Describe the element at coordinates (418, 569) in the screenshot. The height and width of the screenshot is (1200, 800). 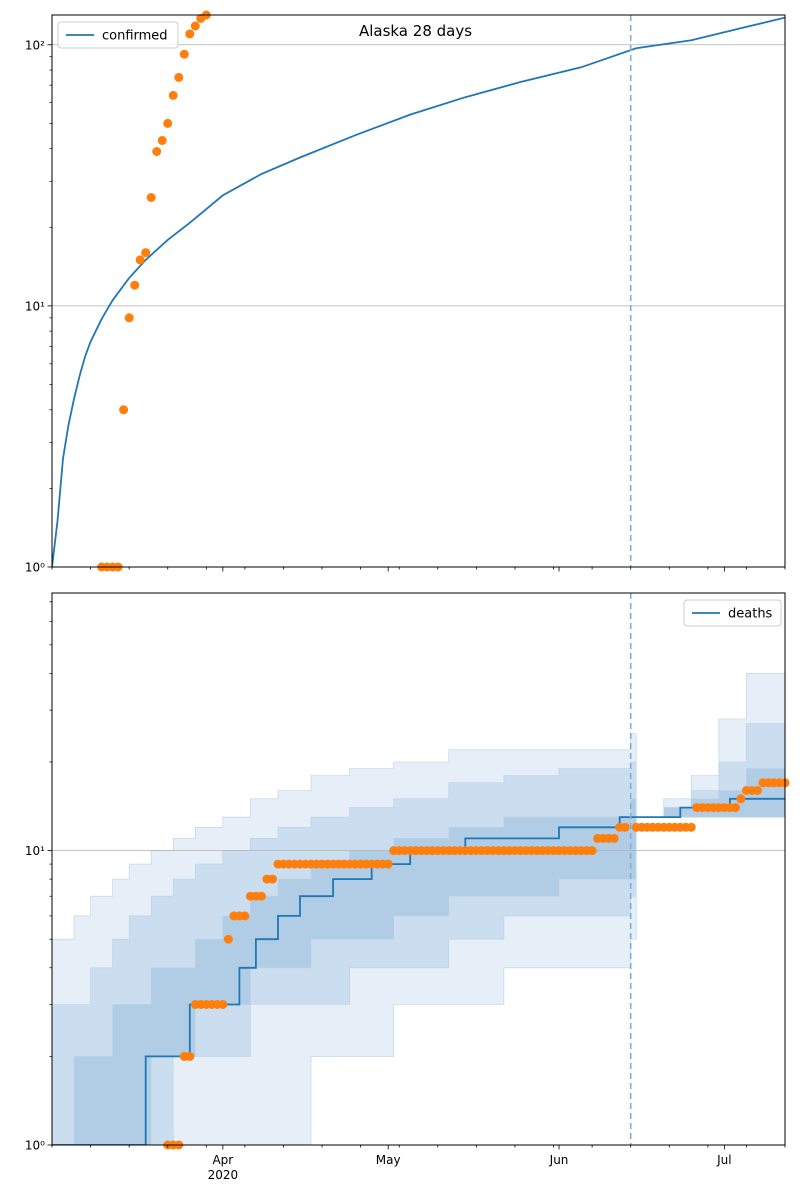
I see `x-axis` at that location.